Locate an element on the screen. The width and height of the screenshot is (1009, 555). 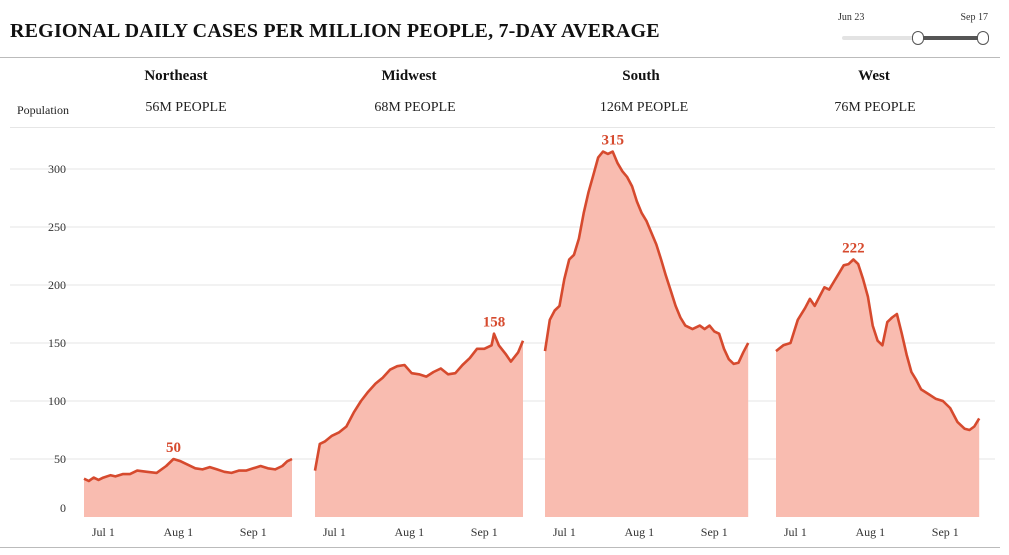
x-tick-label-northeast-aug-1: Aug 1 is located at coordinates (178, 532).